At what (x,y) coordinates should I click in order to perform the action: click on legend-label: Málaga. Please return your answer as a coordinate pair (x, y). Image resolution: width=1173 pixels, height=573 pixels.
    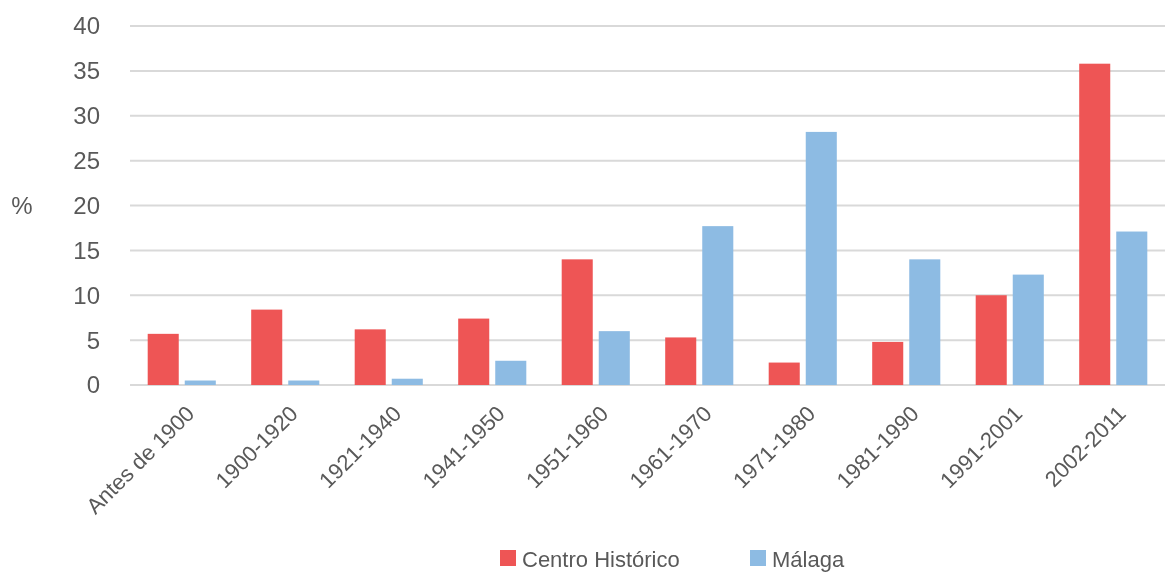
    Looking at the image, I should click on (808, 559).